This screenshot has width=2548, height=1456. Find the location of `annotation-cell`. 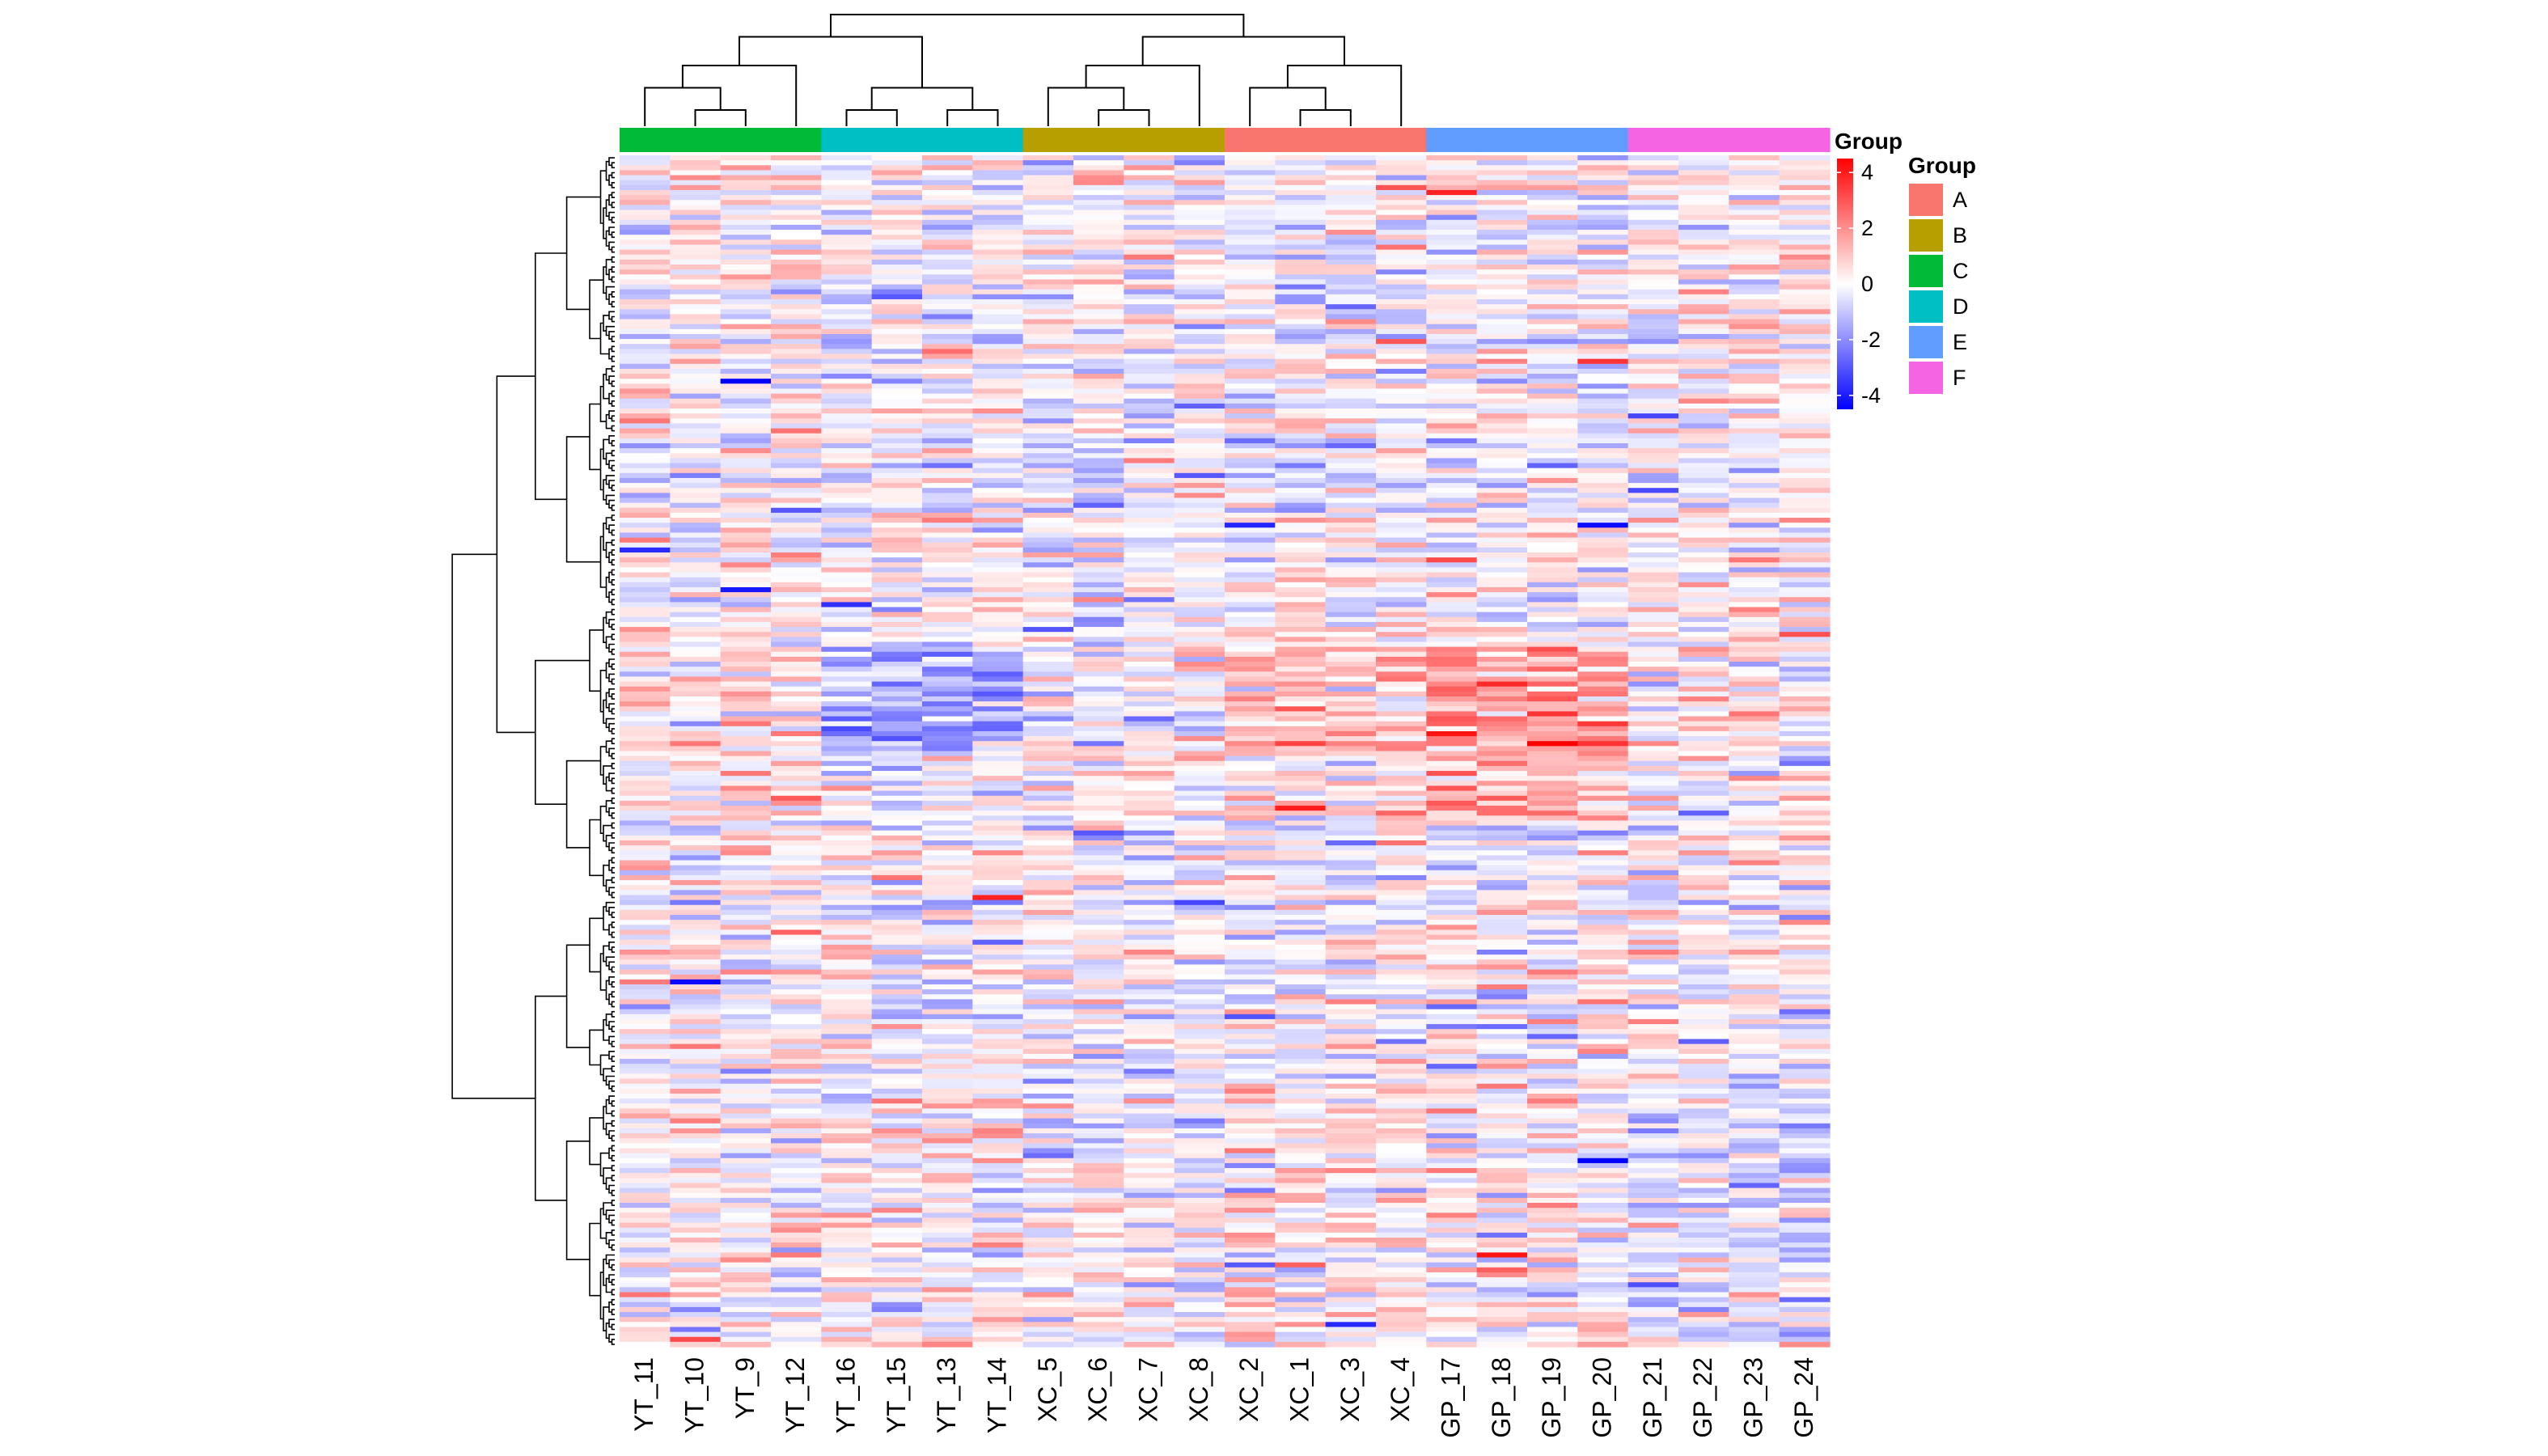

annotation-cell is located at coordinates (1048, 140).